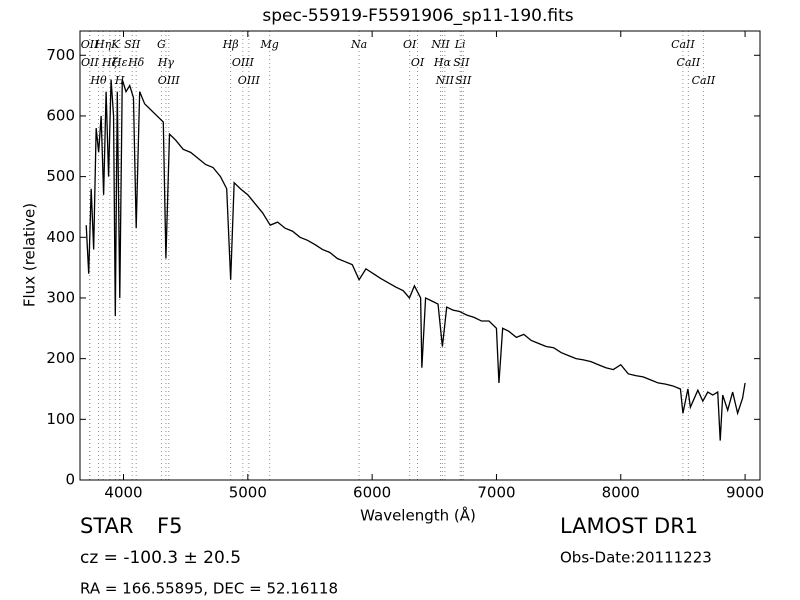  I want to click on x-tick-label: 8000, so click(621, 493).